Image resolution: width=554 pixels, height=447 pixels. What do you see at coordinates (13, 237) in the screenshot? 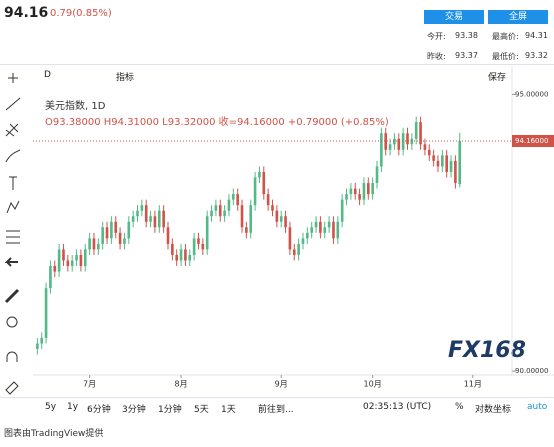
I see `measure-icon` at bounding box center [13, 237].